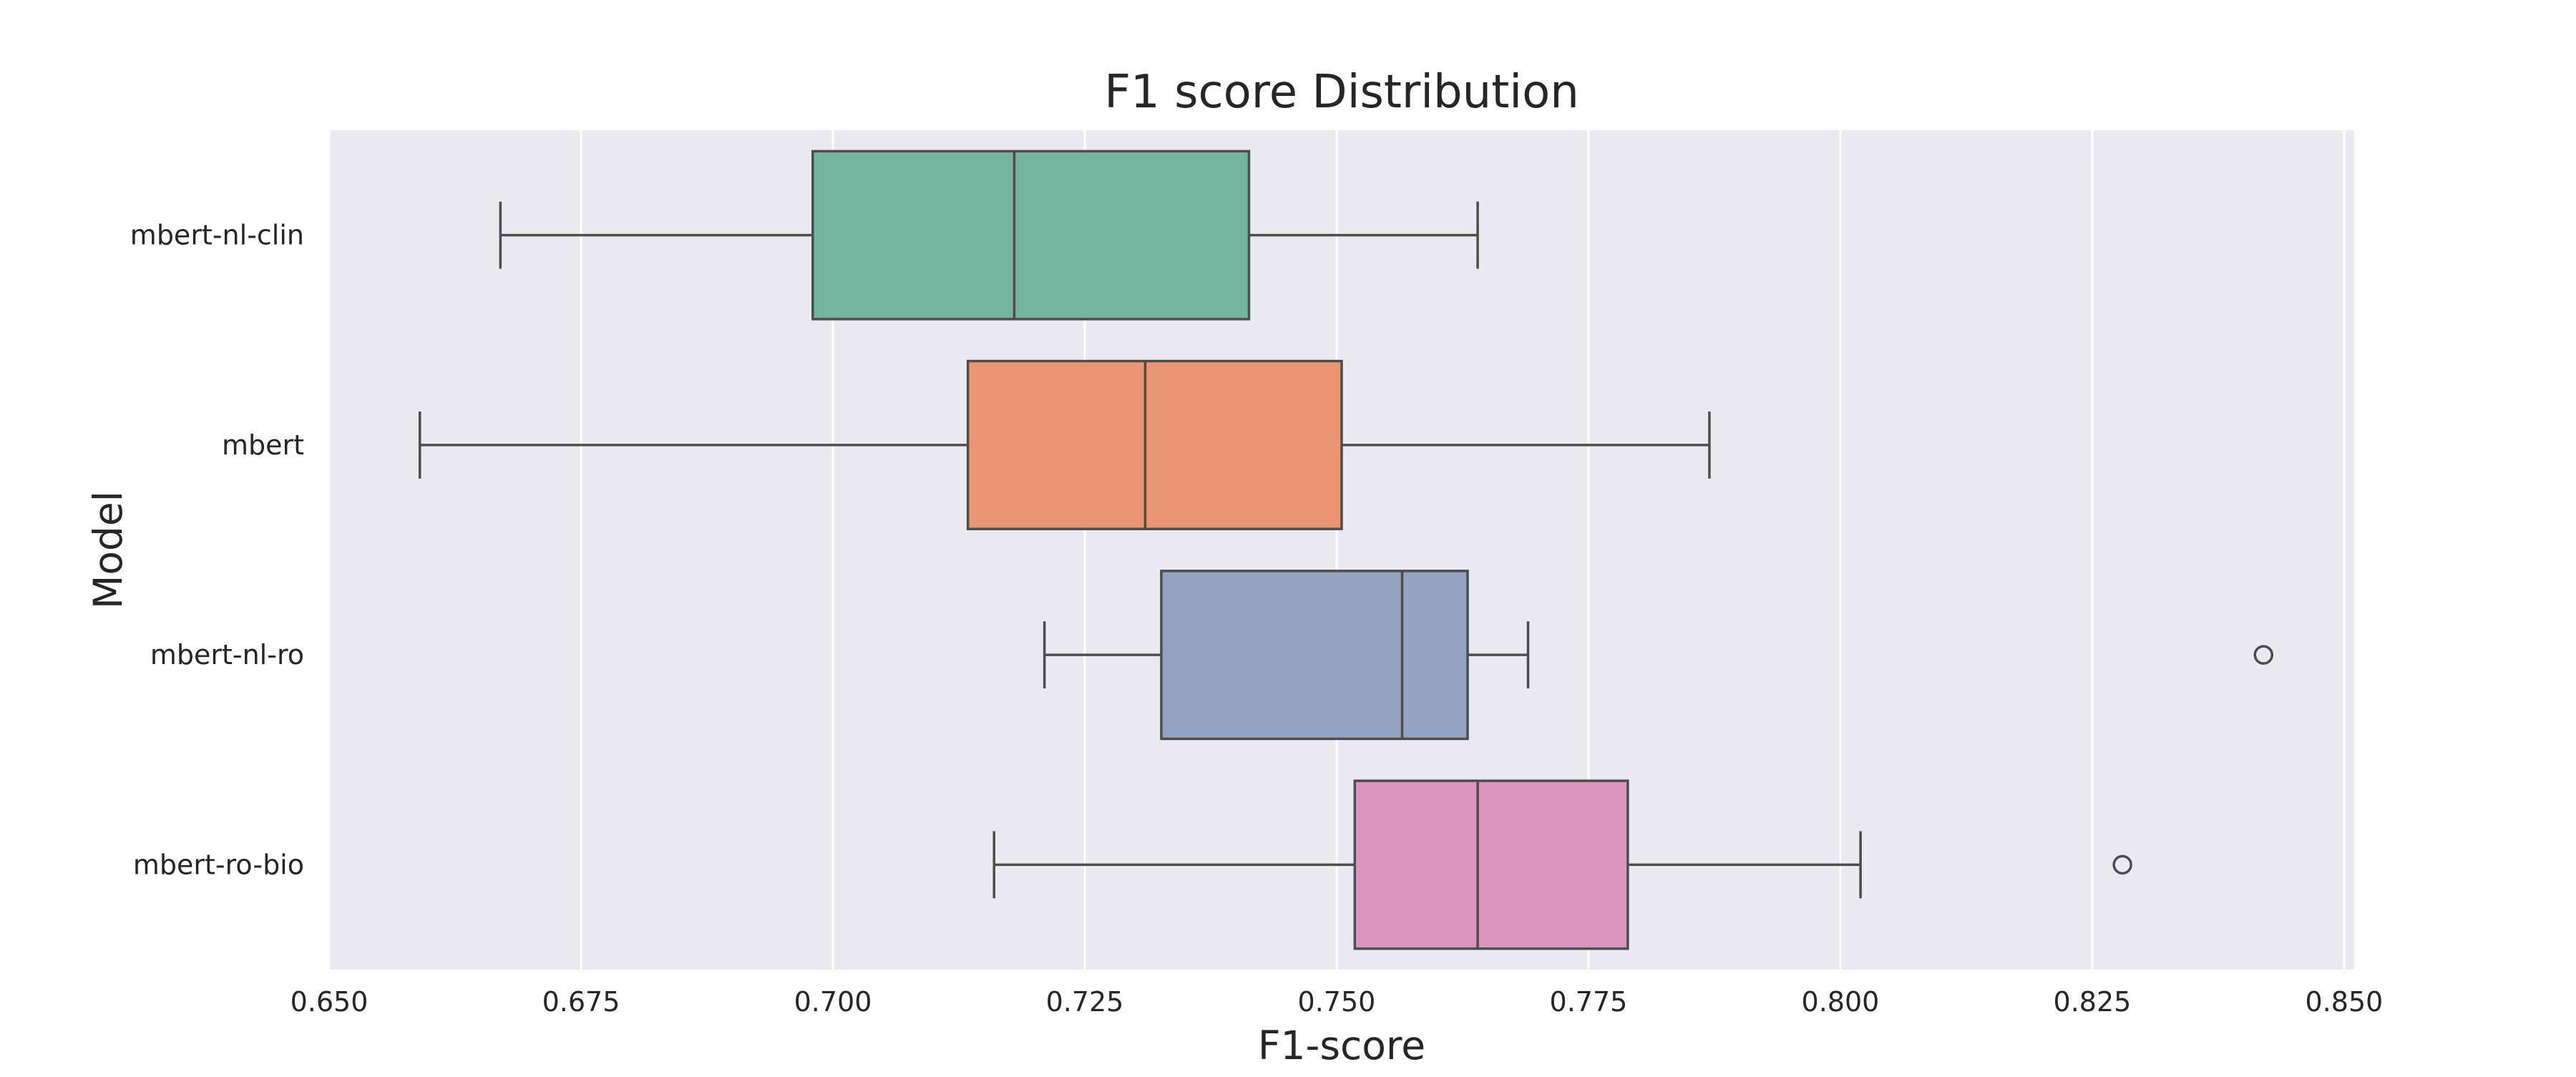 Image resolution: width=2576 pixels, height=1077 pixels. Describe the element at coordinates (1841, 1002) in the screenshot. I see `x-tick-label: 0.800` at that location.